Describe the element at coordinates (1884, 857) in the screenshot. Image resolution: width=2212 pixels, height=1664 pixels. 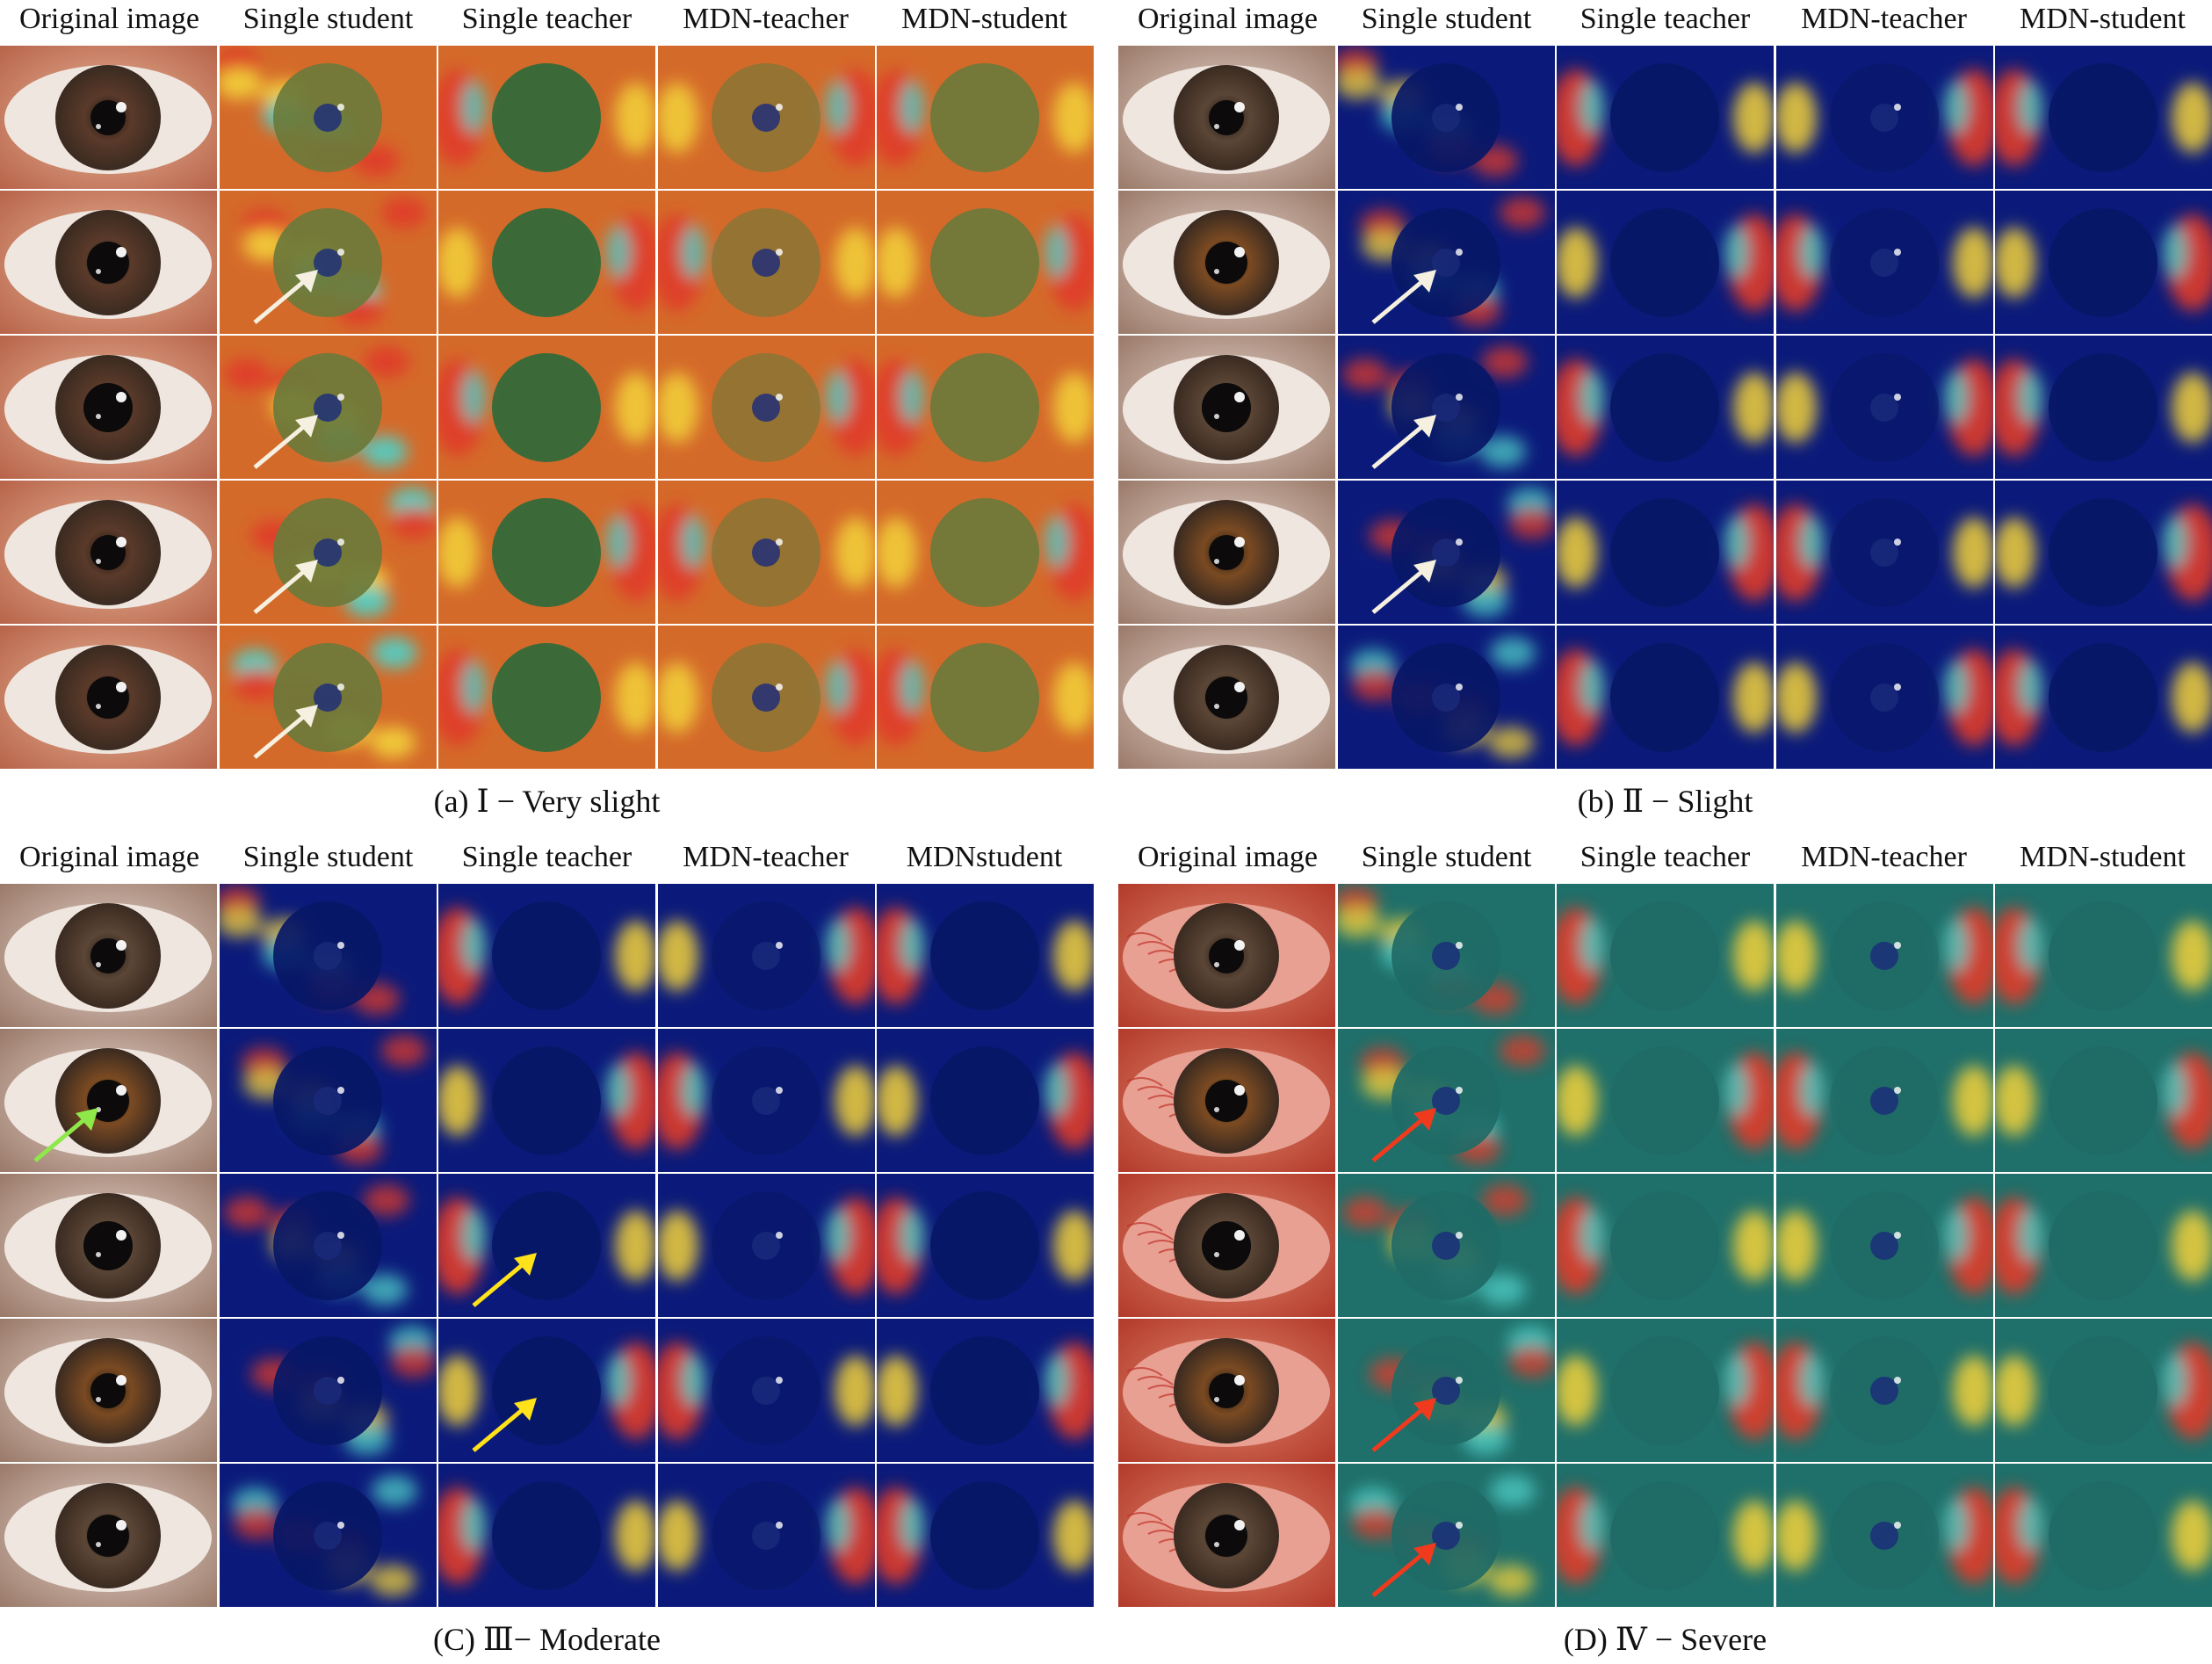
I see `column-header: MDN-teacher` at that location.